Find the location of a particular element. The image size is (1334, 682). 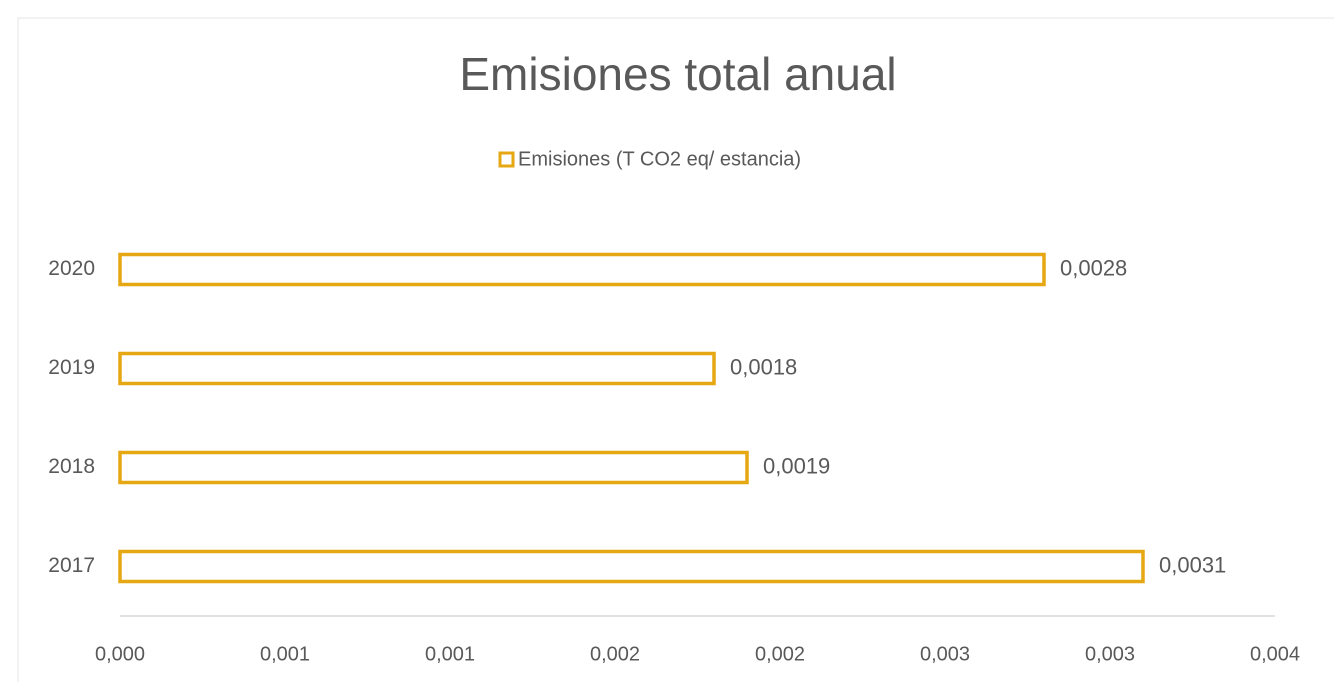

y-tick-label: 2019 is located at coordinates (71, 367).